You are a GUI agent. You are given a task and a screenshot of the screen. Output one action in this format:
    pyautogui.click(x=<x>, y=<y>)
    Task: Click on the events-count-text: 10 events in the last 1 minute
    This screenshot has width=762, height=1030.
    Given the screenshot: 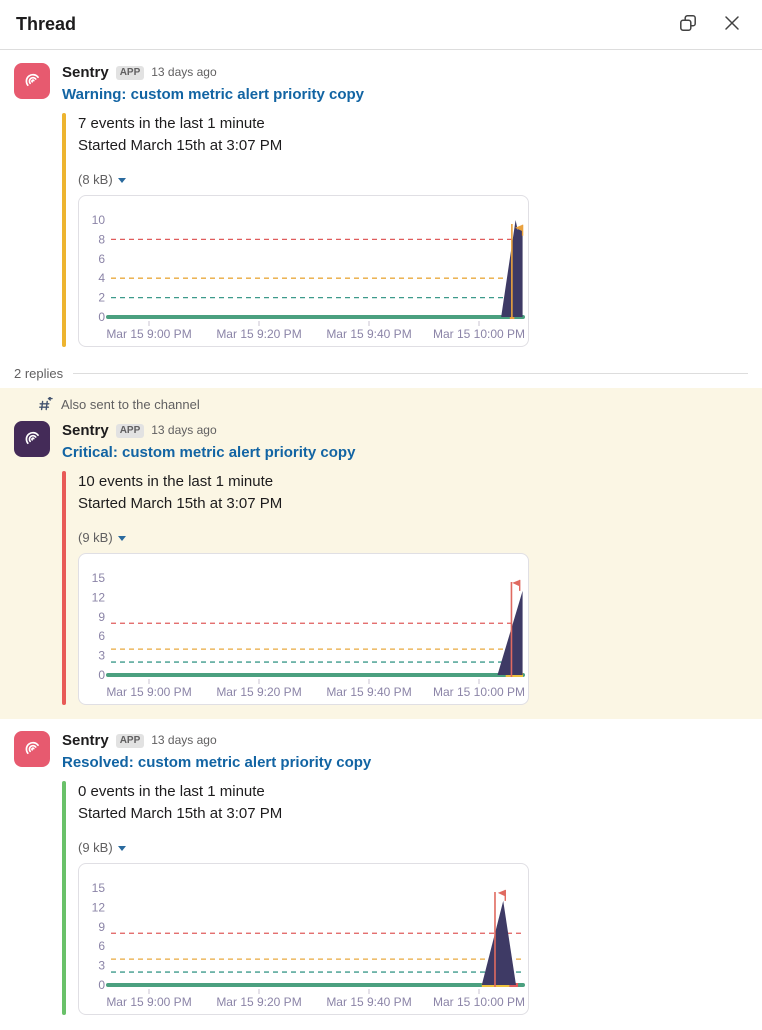 What is the action you would take?
    pyautogui.click(x=176, y=481)
    